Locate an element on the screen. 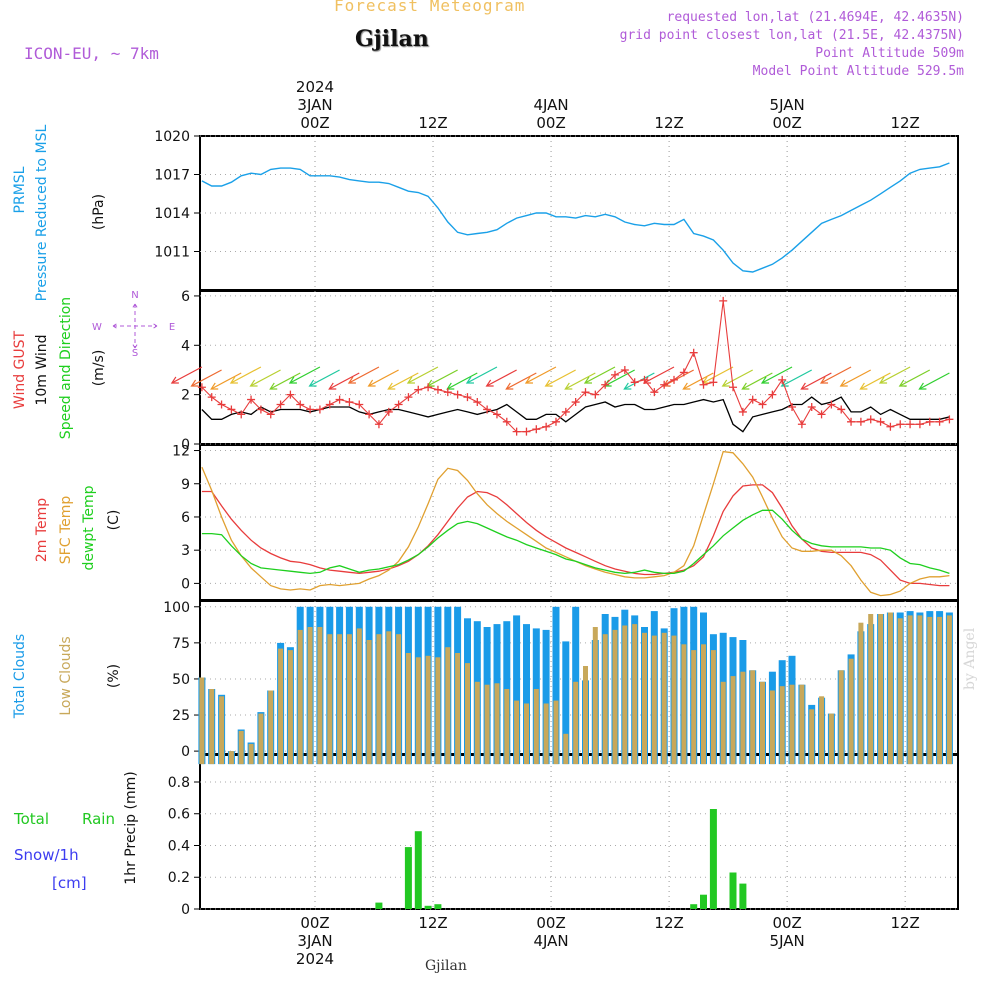 This screenshot has height=1000, width=1000. temp-dewpt-label: dewpt Temp is located at coordinates (89, 527).